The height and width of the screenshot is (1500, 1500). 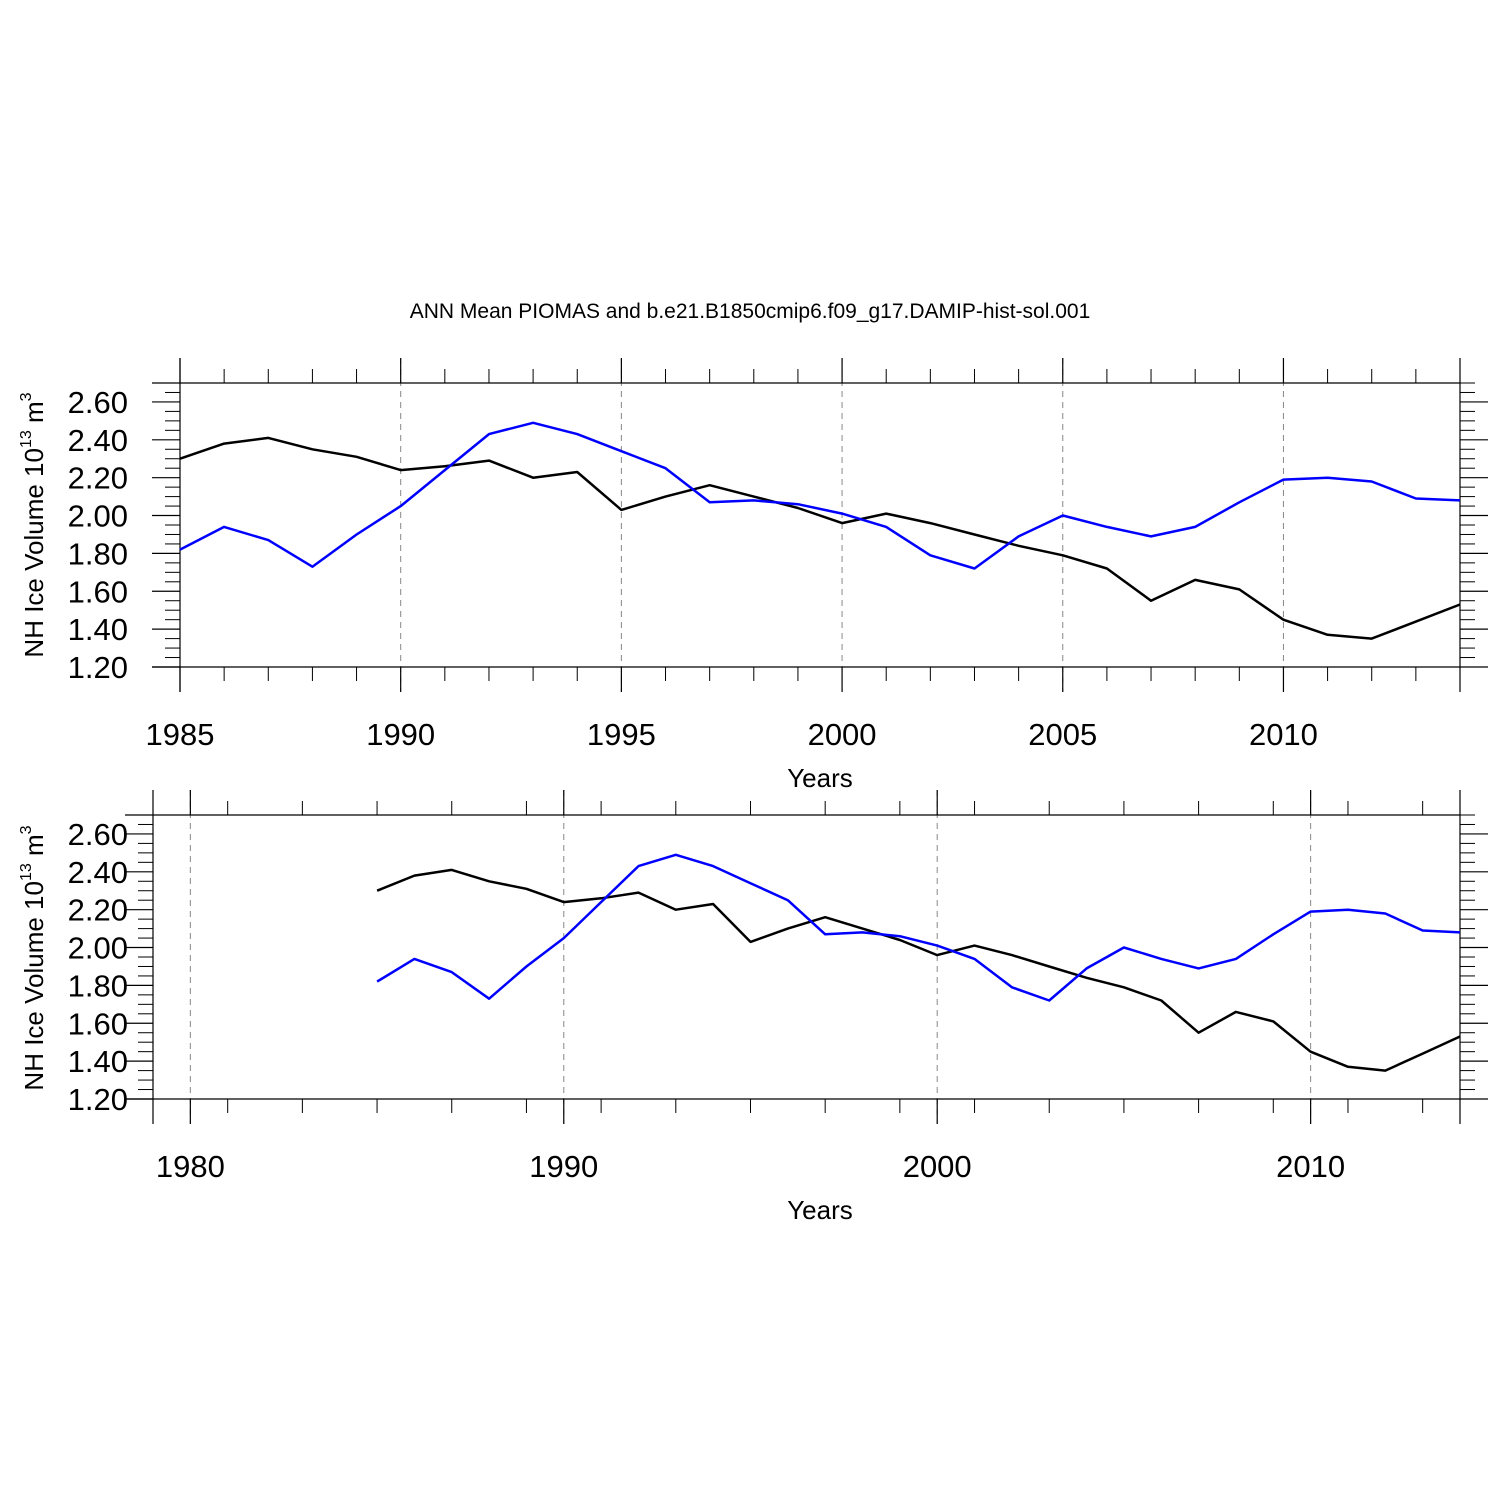 I want to click on x-tick-label-1985: 1985, so click(x=180, y=734).